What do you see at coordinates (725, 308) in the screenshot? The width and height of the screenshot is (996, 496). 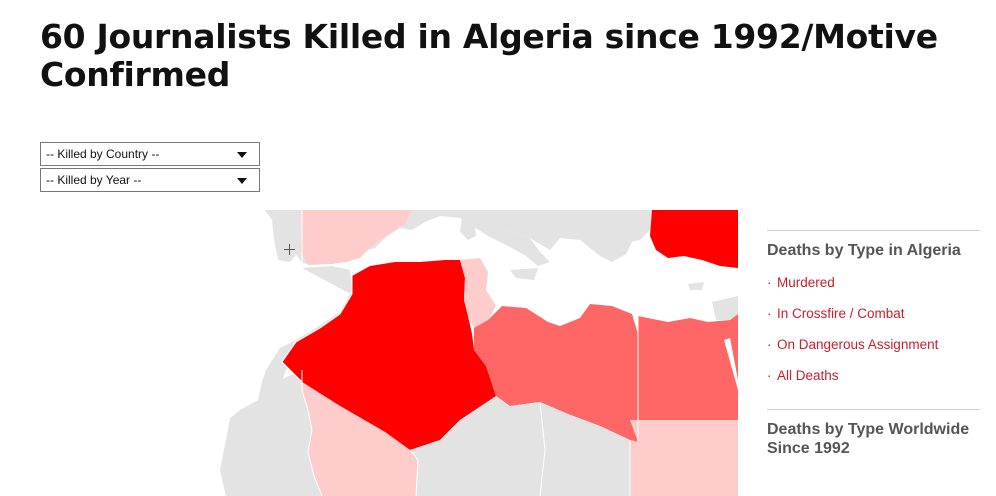 I see `map-region-levant` at bounding box center [725, 308].